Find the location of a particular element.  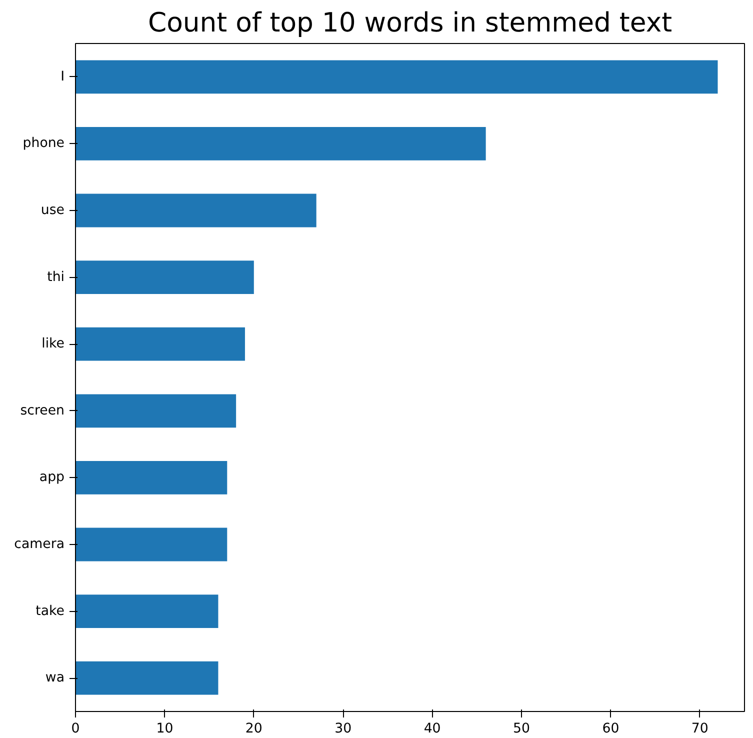

y-tick-label: camera is located at coordinates (39, 544).